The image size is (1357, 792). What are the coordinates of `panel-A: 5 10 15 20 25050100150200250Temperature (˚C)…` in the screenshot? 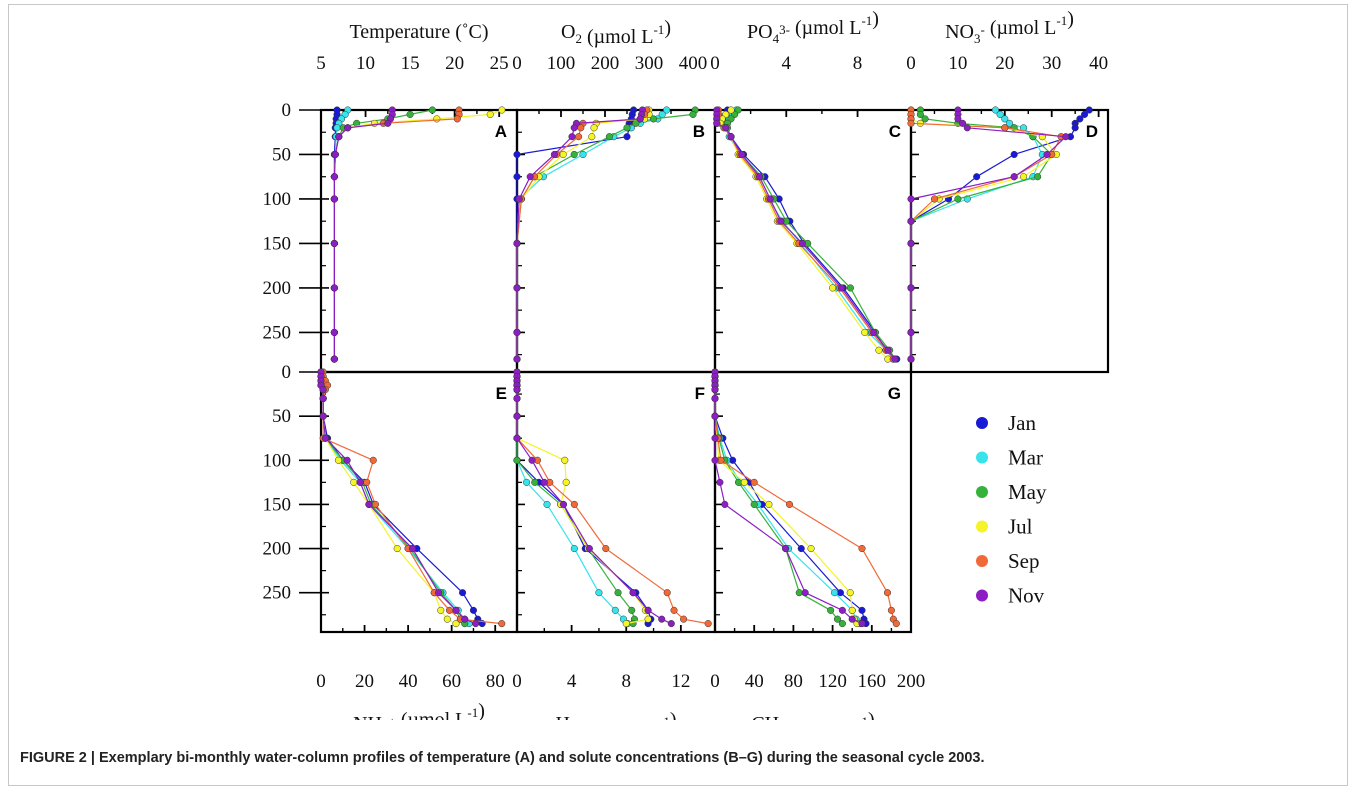 It's located at (390, 196).